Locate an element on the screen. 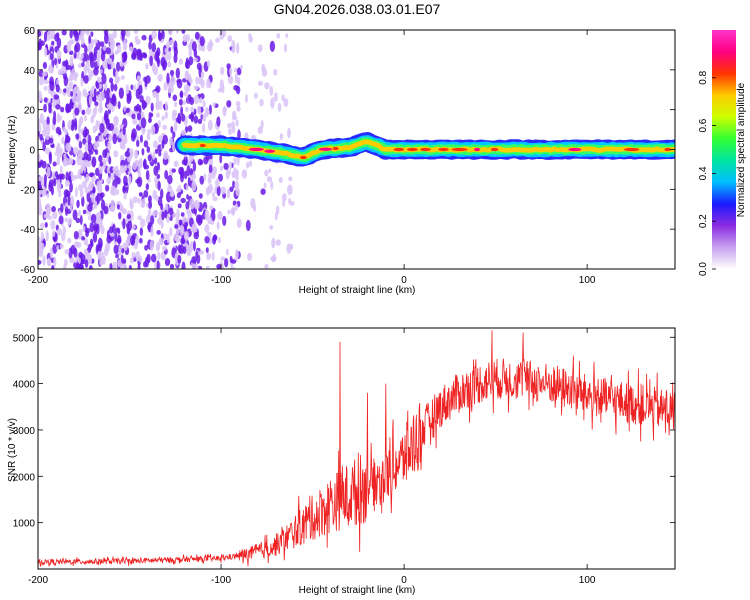  spectrogram-y-tick-label: 40 is located at coordinates (30, 71).